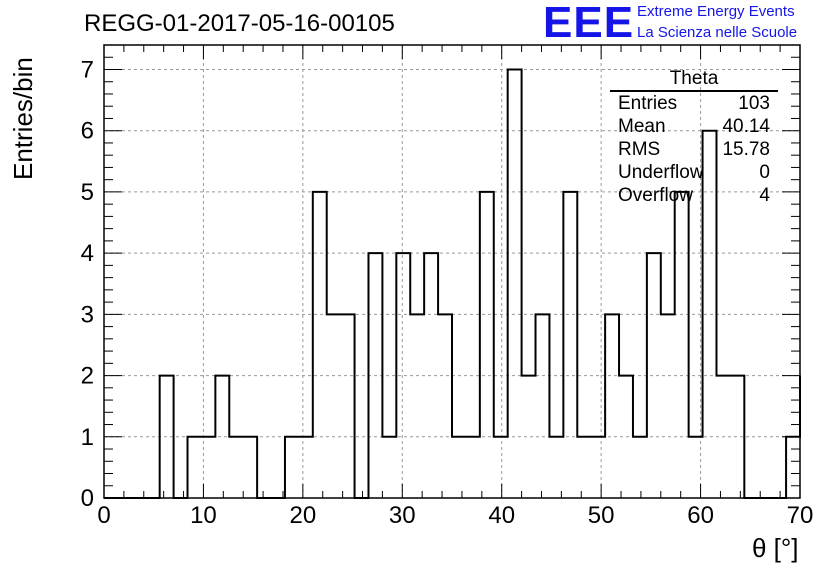 Image resolution: width=836 pixels, height=572 pixels. What do you see at coordinates (87, 69) in the screenshot?
I see `y-tick-label: 7` at bounding box center [87, 69].